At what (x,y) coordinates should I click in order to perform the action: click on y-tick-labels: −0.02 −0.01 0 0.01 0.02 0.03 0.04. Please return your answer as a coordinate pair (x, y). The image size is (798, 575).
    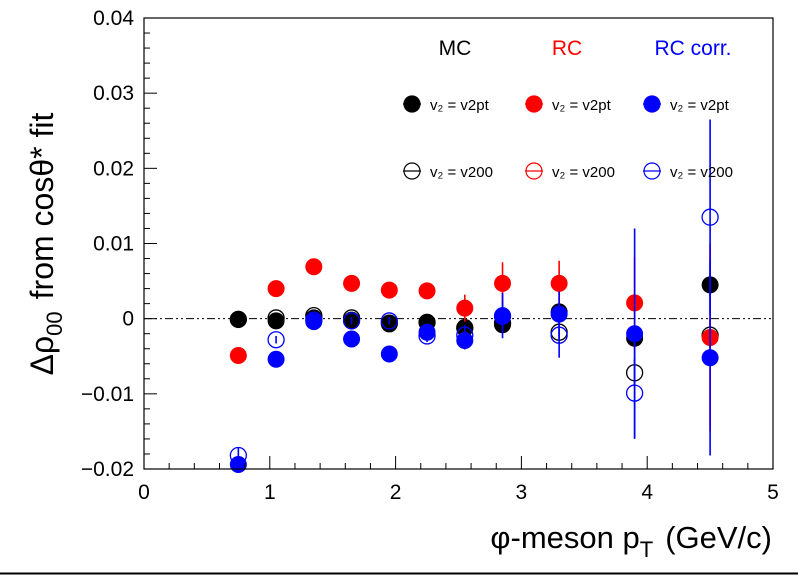
    Looking at the image, I should click on (107, 244).